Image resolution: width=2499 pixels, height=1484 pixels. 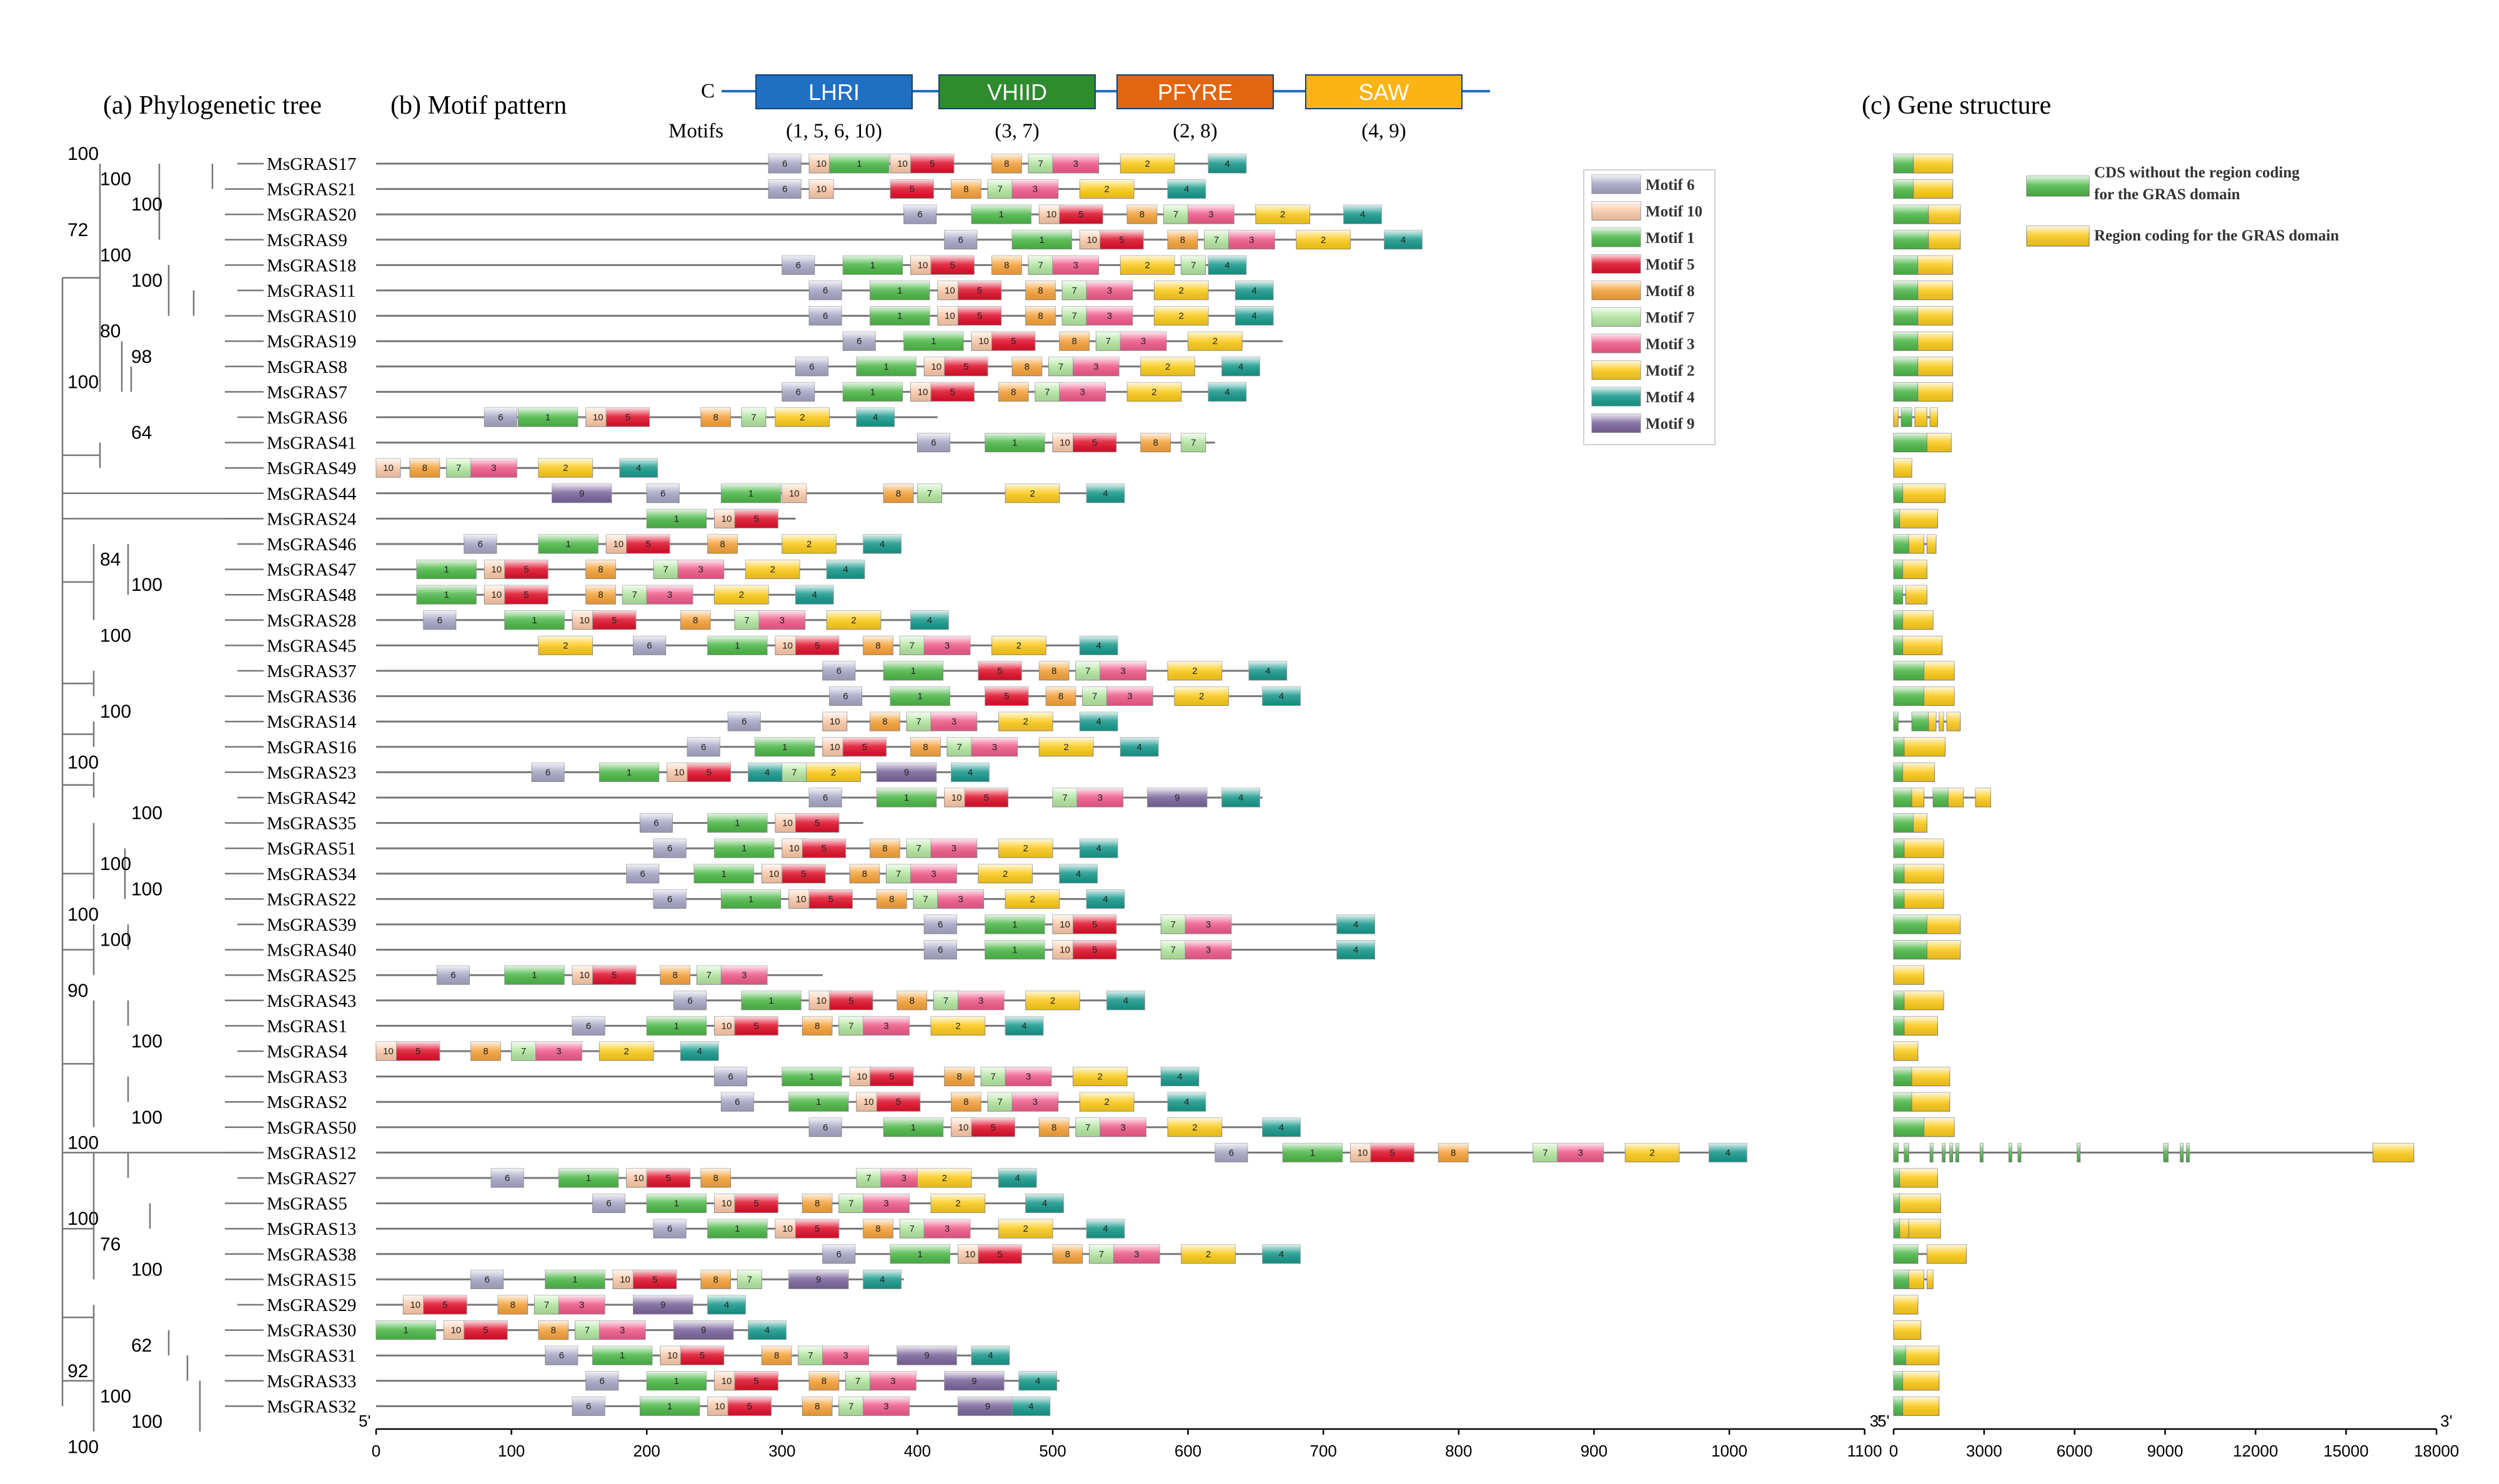 What do you see at coordinates (1104, 1229) in the screenshot?
I see `gene-row: MsGRAS13 6 1 10 5 8 7 3 2 4` at bounding box center [1104, 1229].